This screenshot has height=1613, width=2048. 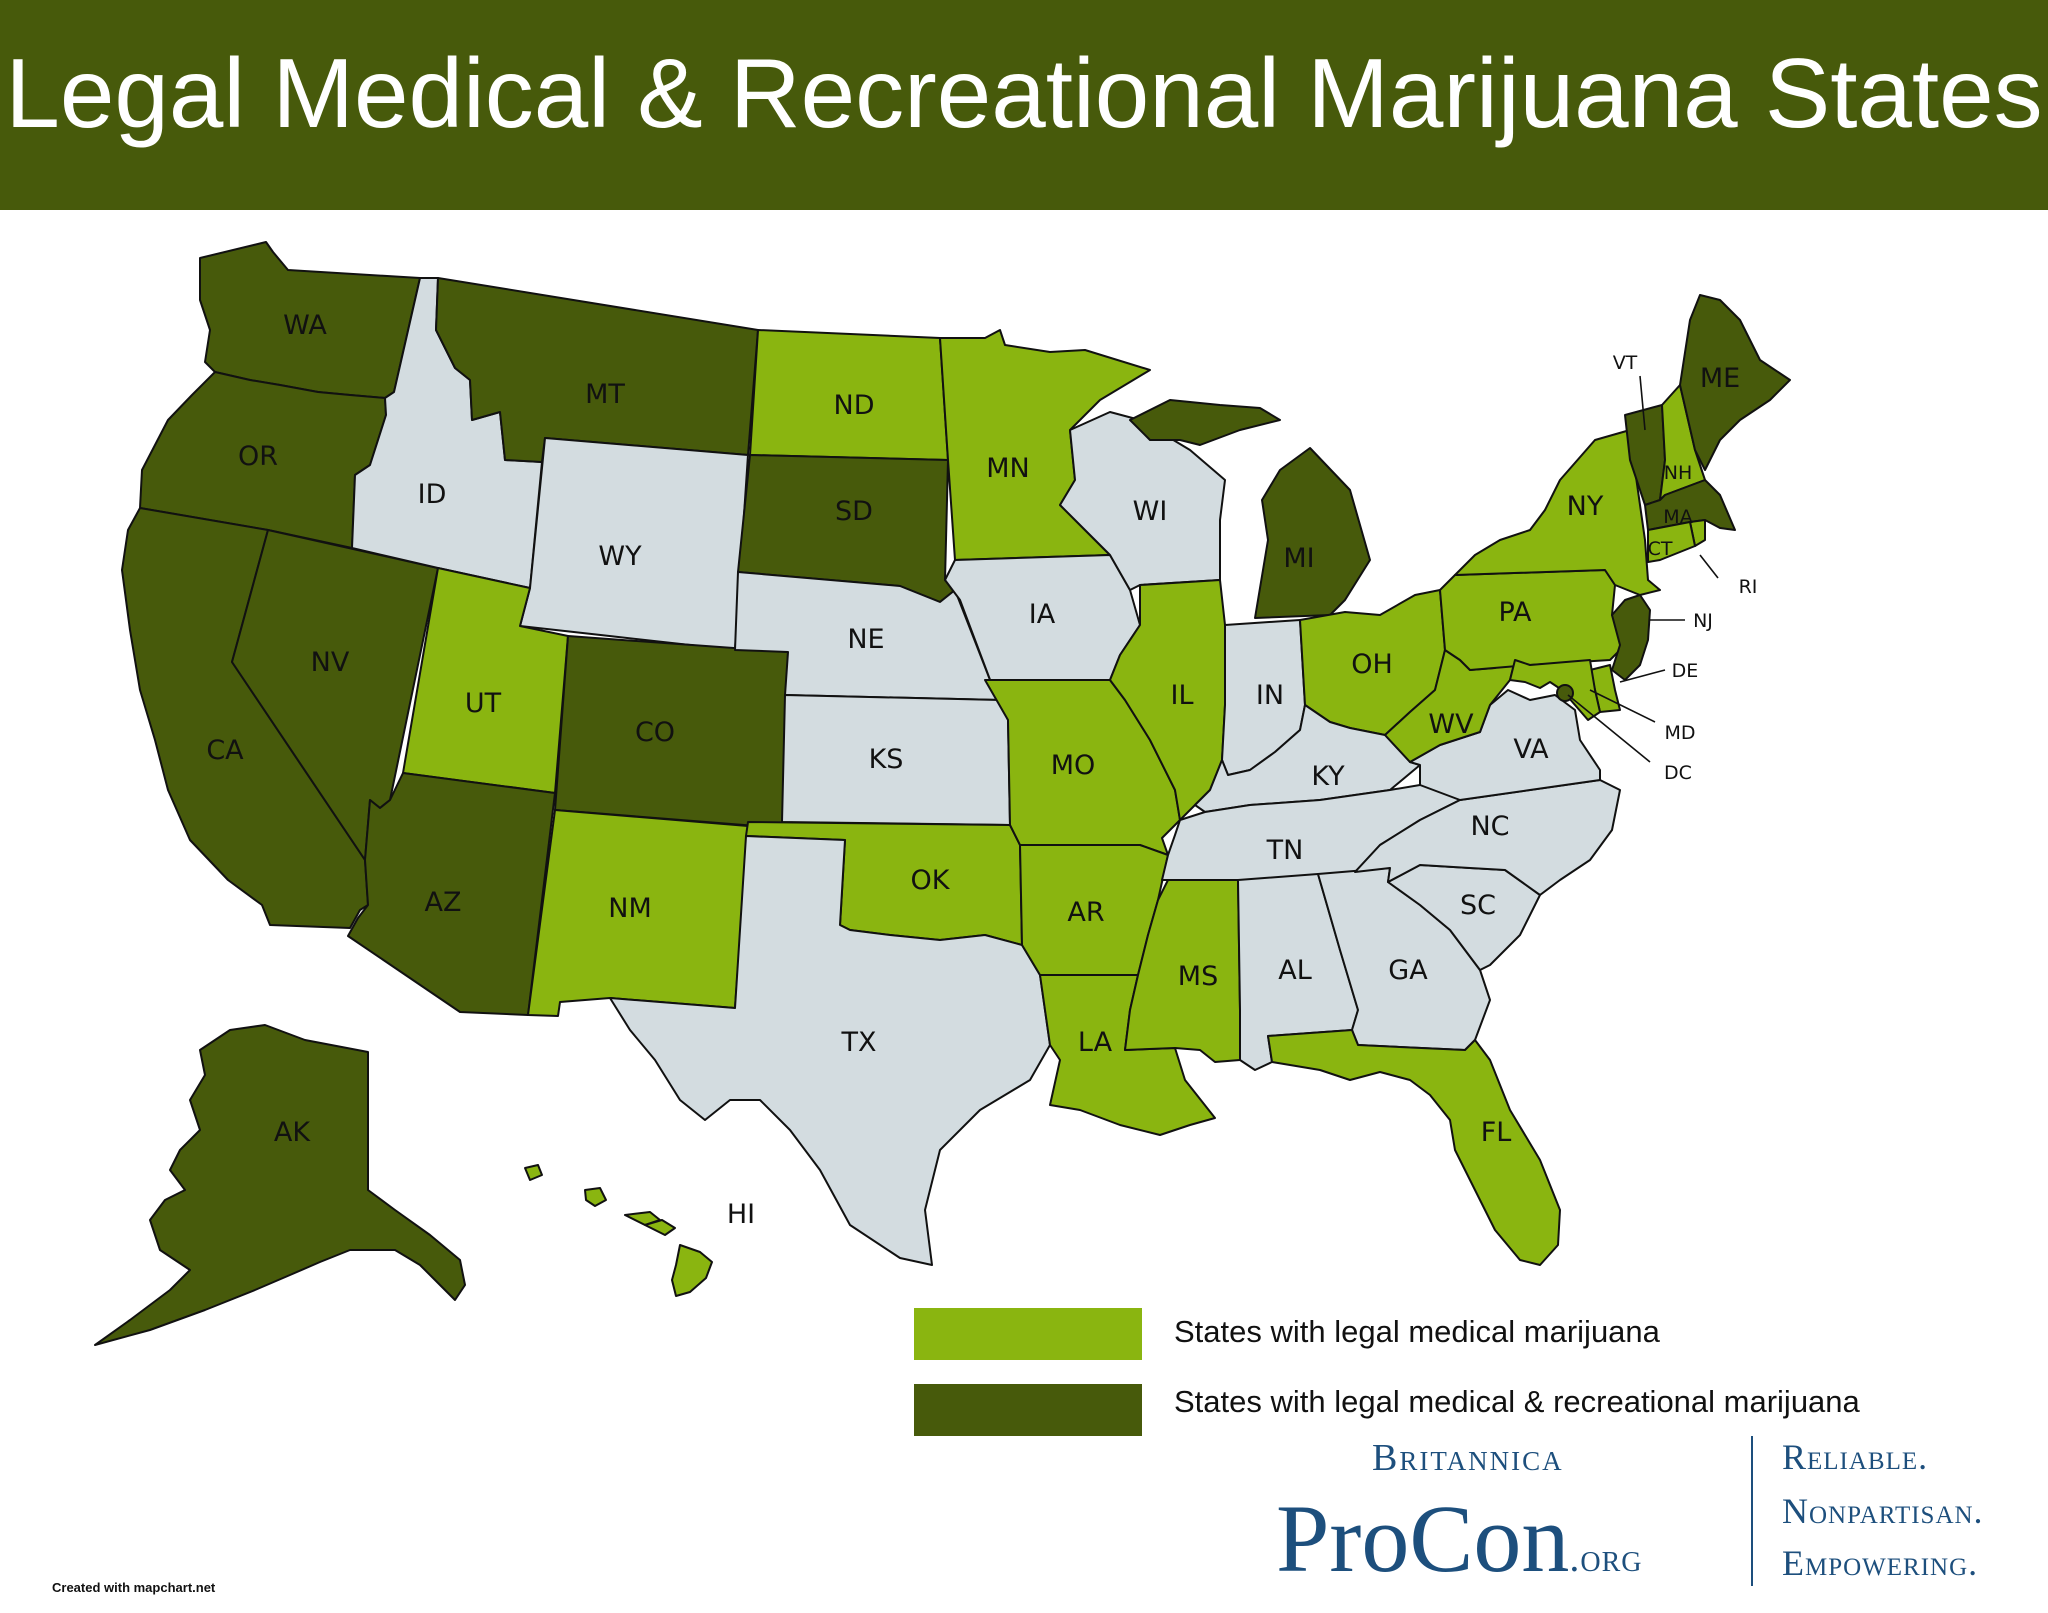 What do you see at coordinates (1250, 509) in the screenshot?
I see `state-mi` at bounding box center [1250, 509].